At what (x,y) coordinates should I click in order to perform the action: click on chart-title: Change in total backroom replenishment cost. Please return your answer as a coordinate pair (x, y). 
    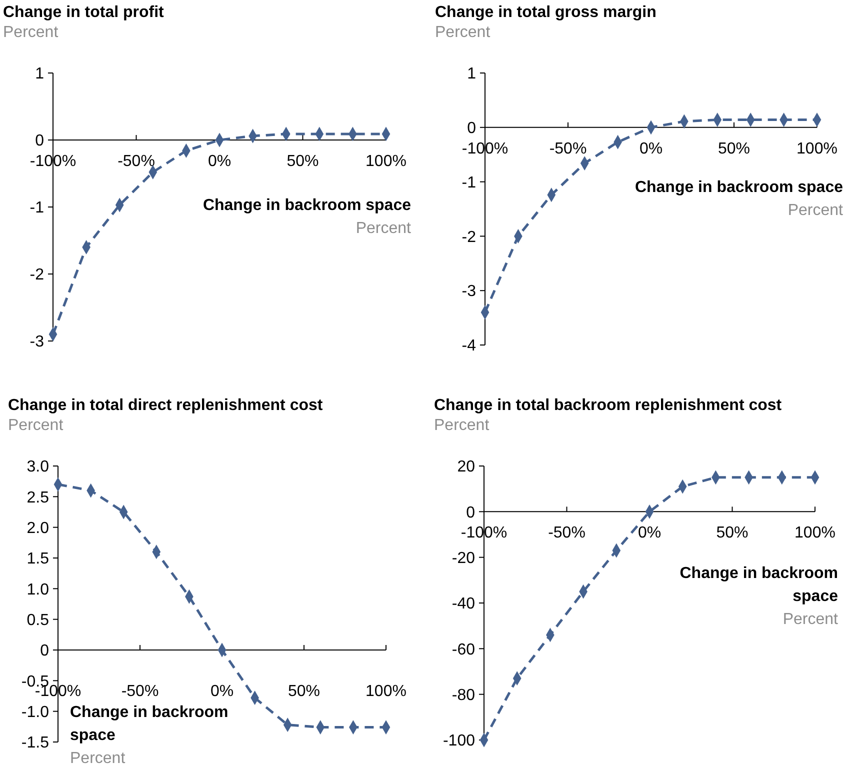
    Looking at the image, I should click on (608, 405).